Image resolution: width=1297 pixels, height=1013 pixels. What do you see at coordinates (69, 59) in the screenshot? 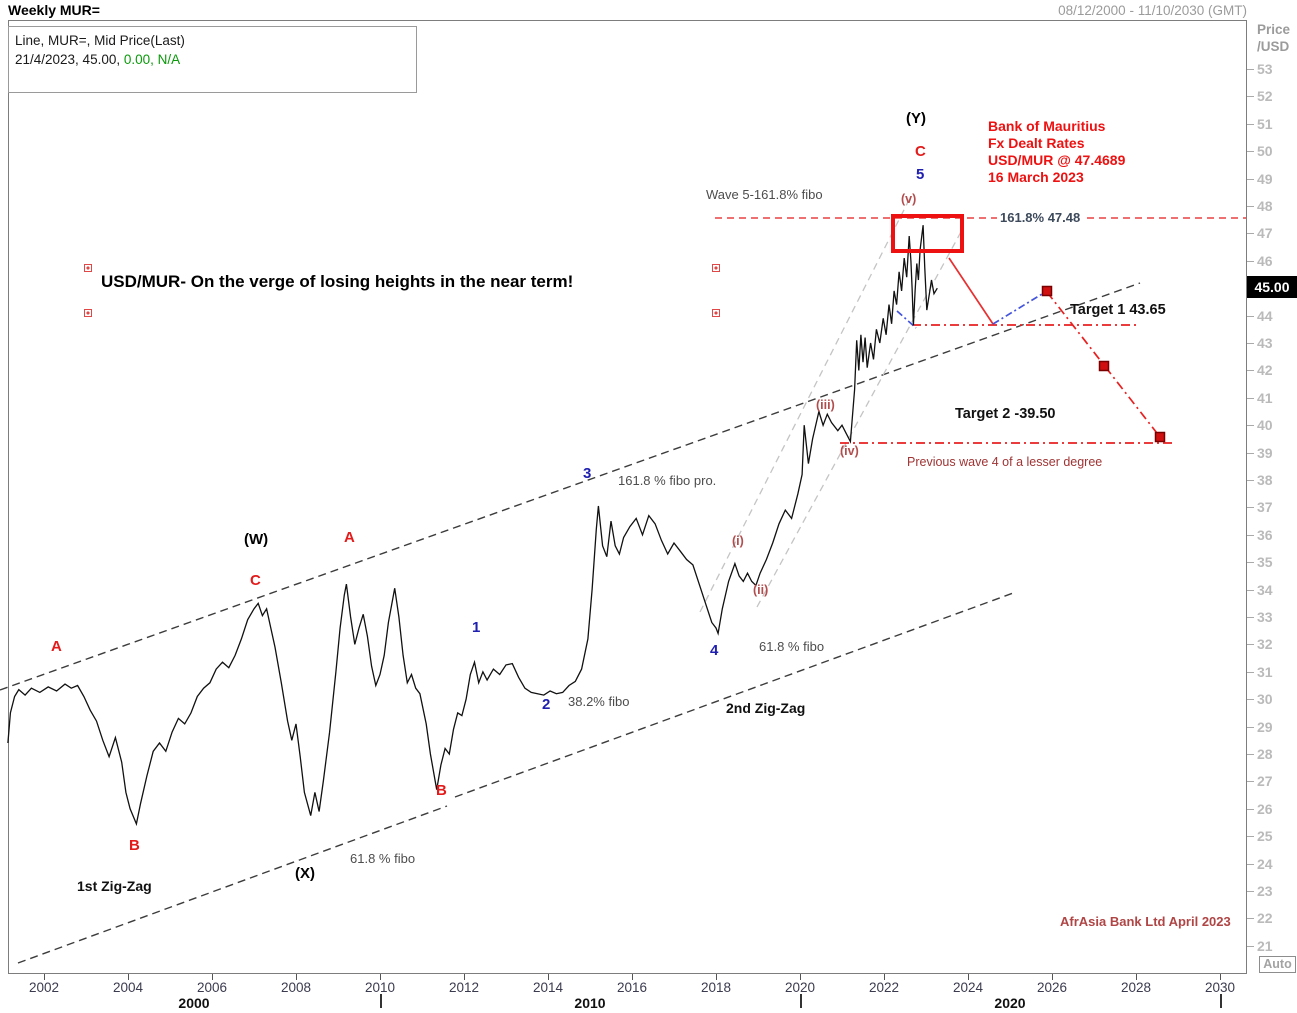
I see `legend-date-value: 21/4/2023, 45.00,` at bounding box center [69, 59].